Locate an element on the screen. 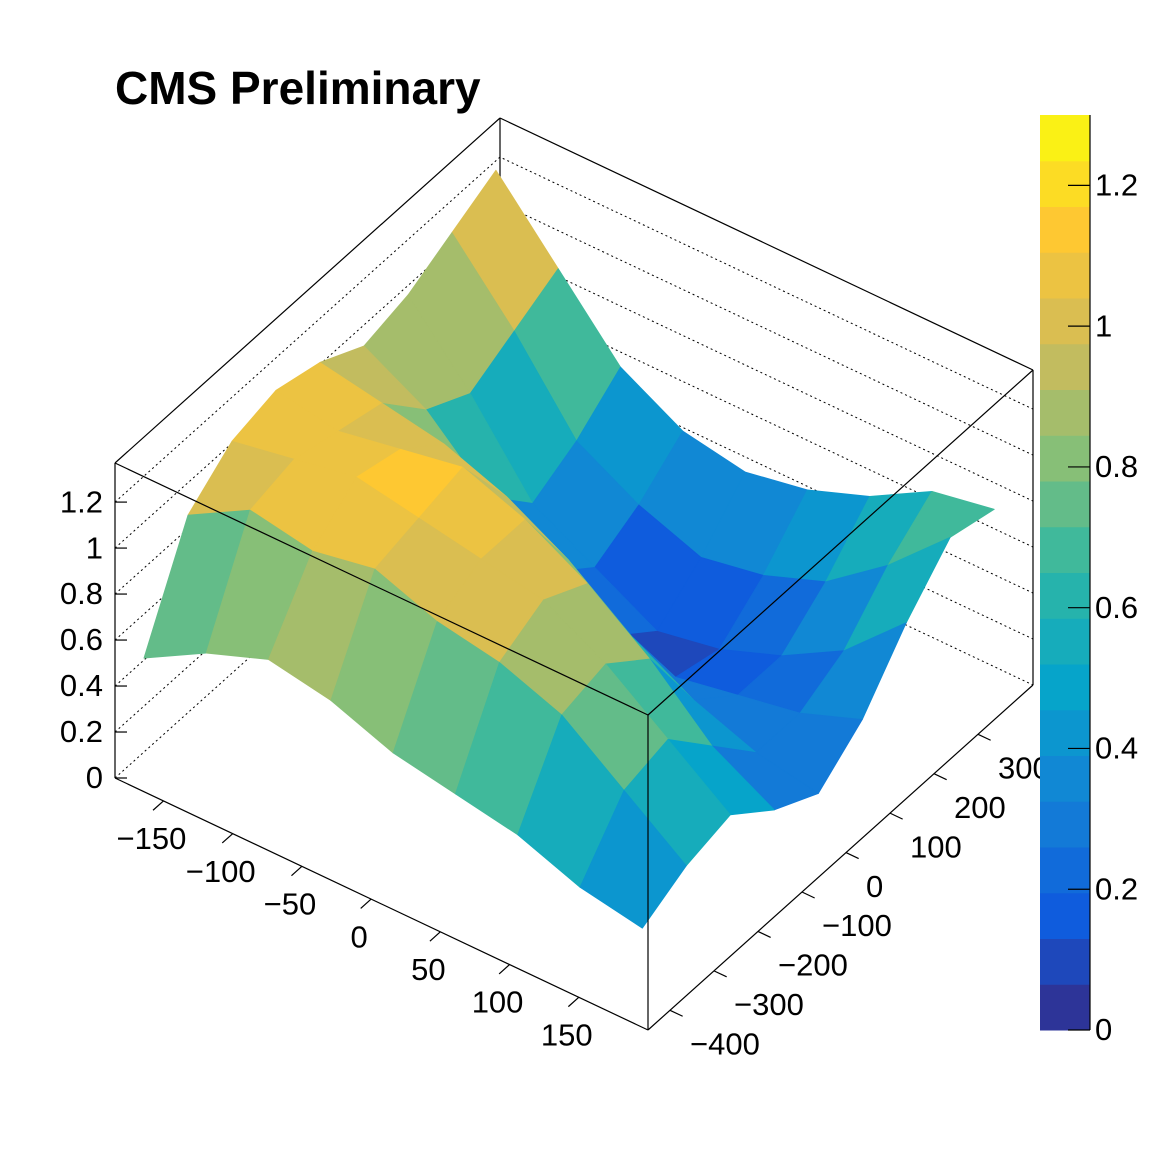 The image size is (1150, 1153). z-tick-label: 1.2 is located at coordinates (81, 501).